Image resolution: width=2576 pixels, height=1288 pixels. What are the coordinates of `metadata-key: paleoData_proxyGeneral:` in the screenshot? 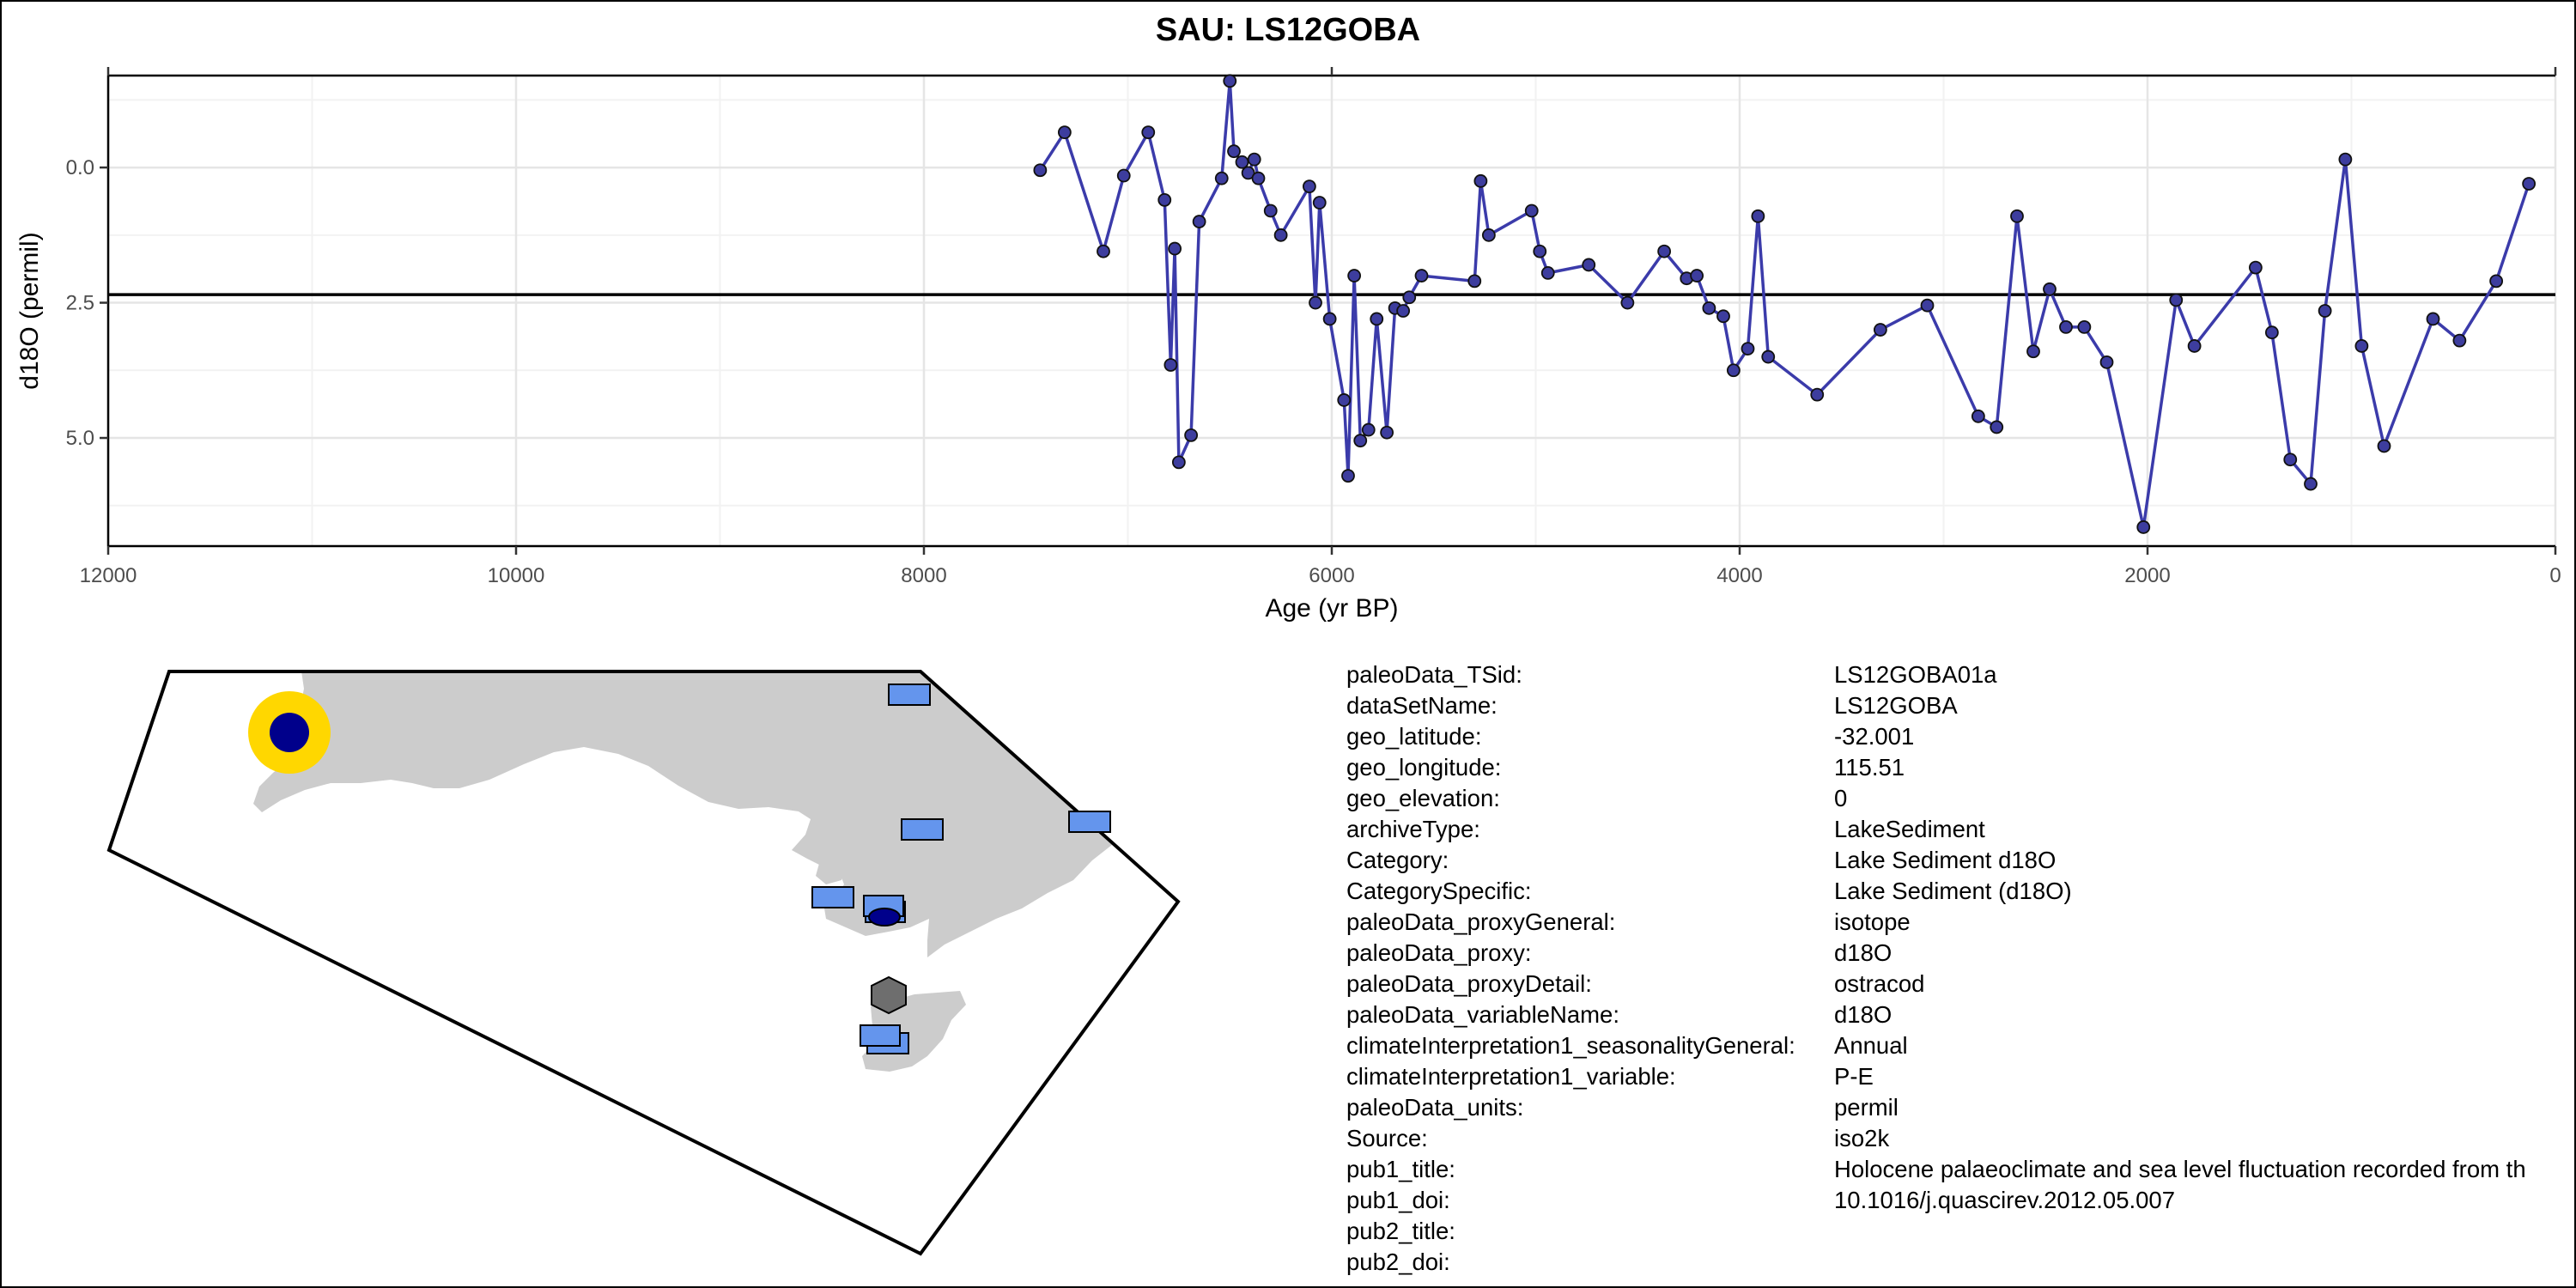 It's located at (1481, 921).